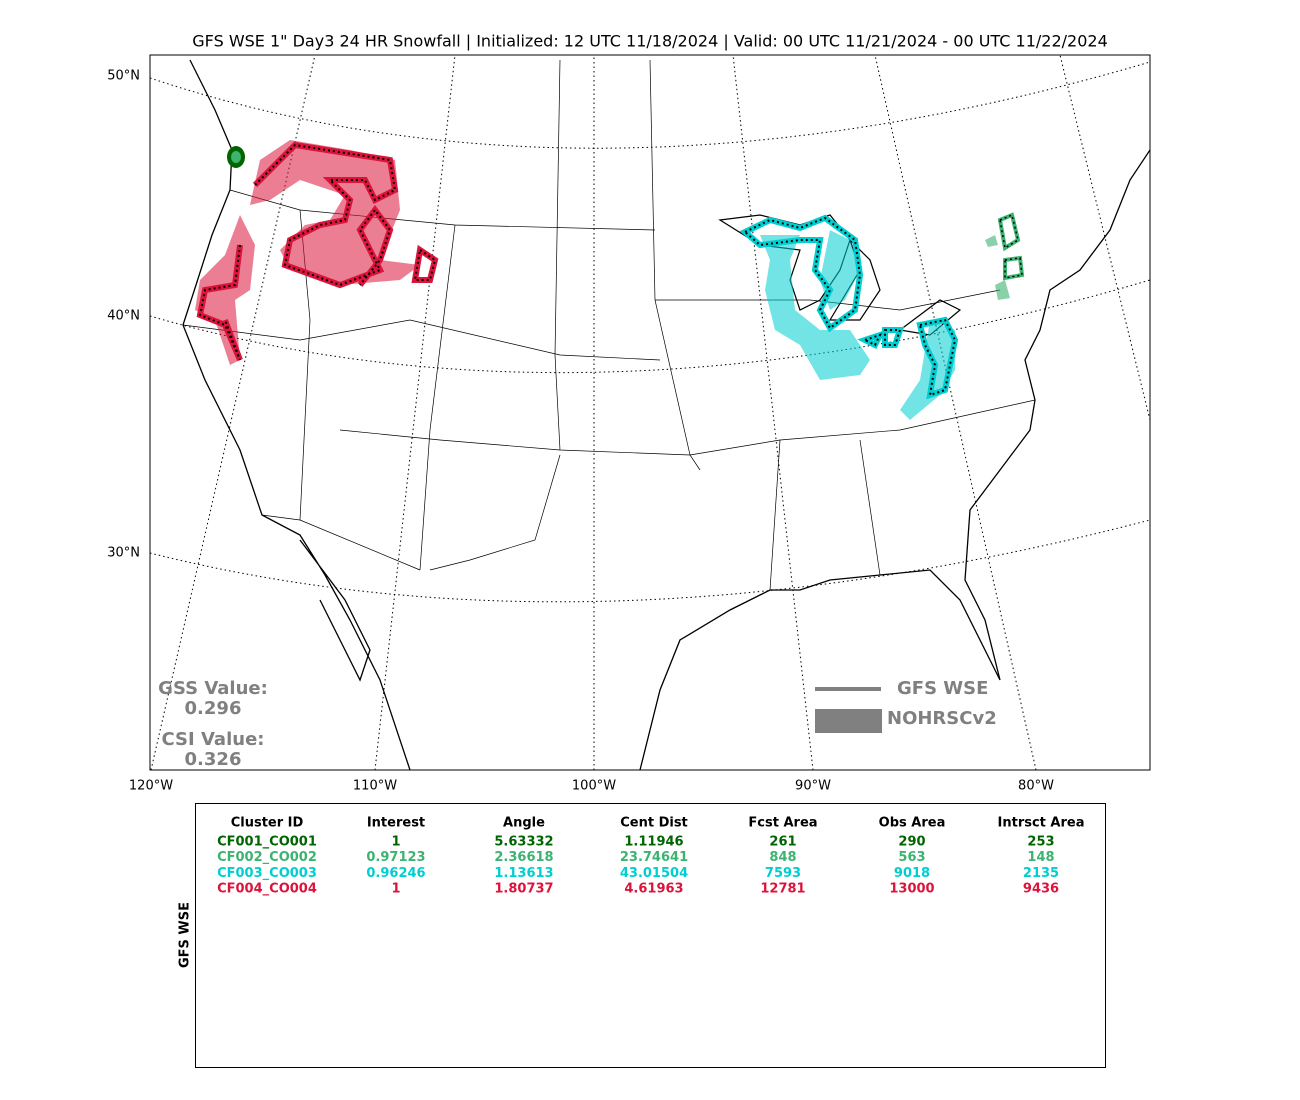  Describe the element at coordinates (782, 889) in the screenshot. I see `table-cell: 12781` at that location.